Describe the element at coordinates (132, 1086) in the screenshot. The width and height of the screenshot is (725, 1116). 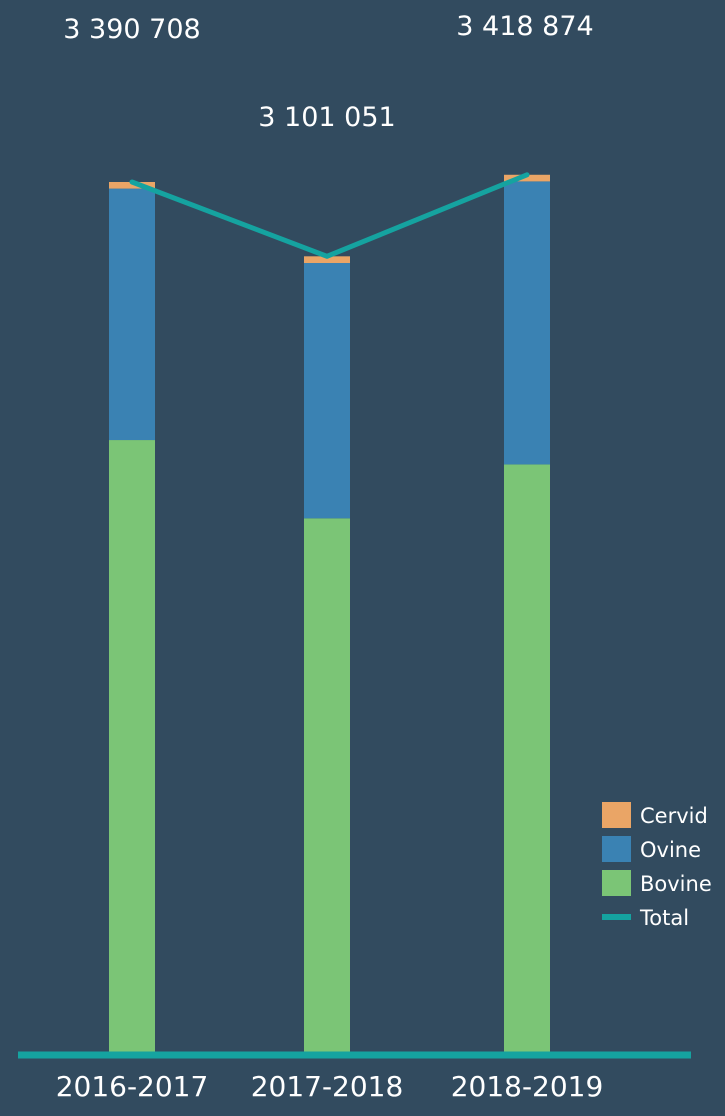
I see `x-tick-label-2016-2017: 2016-2017` at that location.